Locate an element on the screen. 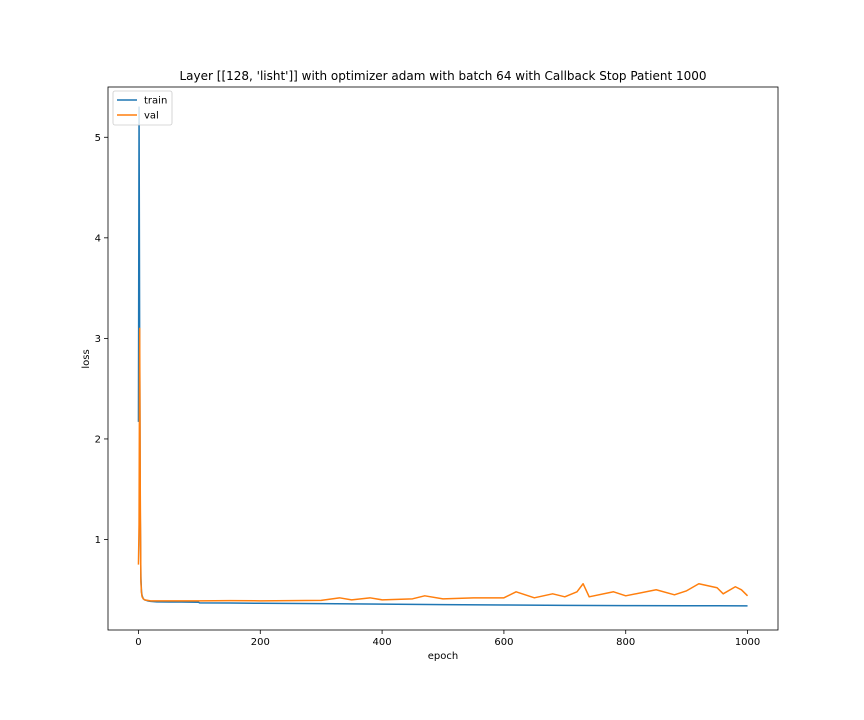 The height and width of the screenshot is (720, 864). legend-label-train: train is located at coordinates (155, 101).